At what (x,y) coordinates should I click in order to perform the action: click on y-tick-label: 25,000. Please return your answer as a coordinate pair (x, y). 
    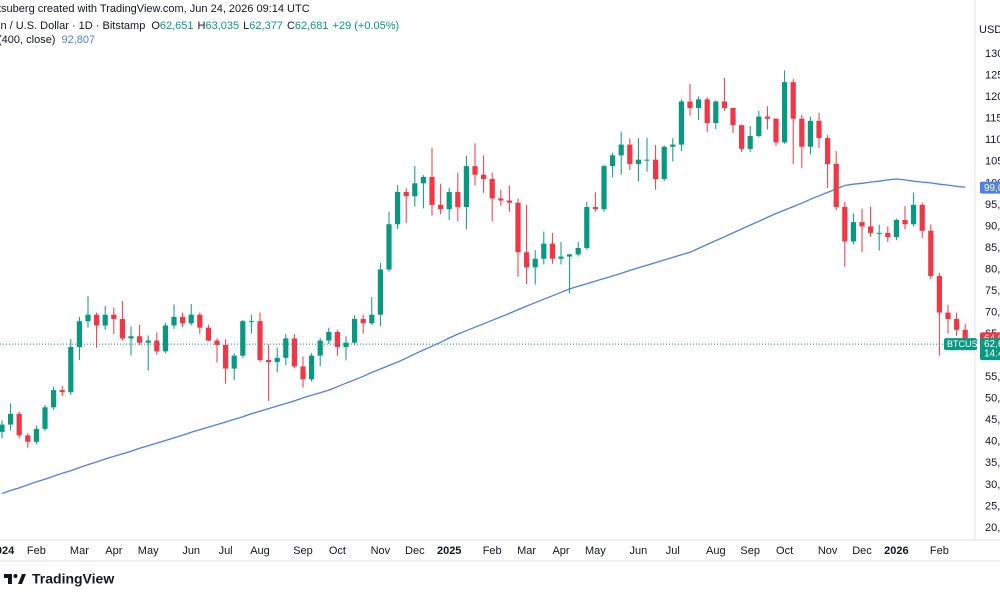
    Looking at the image, I should click on (992, 506).